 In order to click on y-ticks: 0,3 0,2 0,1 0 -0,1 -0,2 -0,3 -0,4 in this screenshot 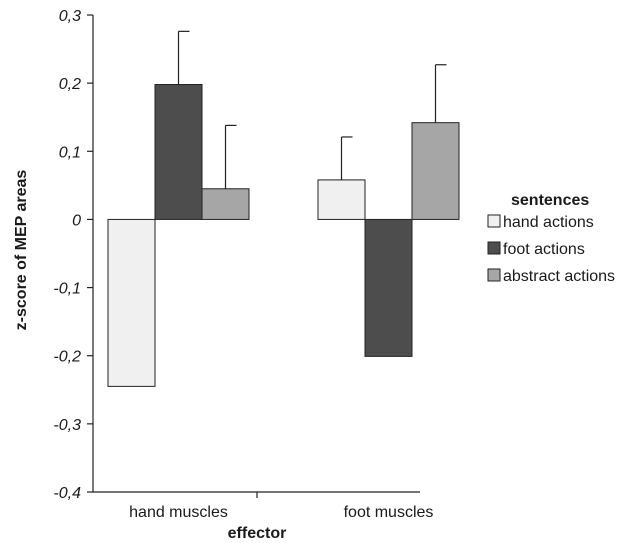, I will do `click(73, 255)`.